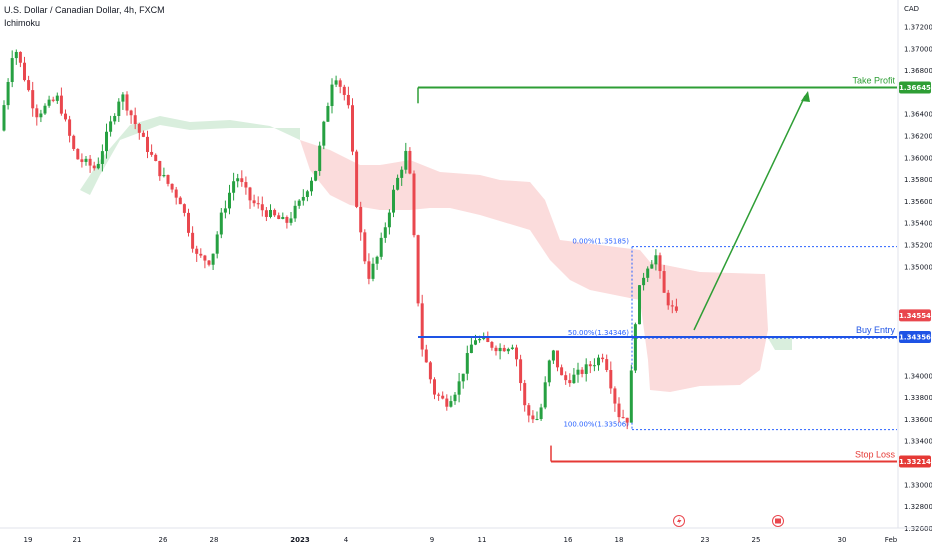  What do you see at coordinates (915, 336) in the screenshot?
I see `buy-entry-price-tag` at bounding box center [915, 336].